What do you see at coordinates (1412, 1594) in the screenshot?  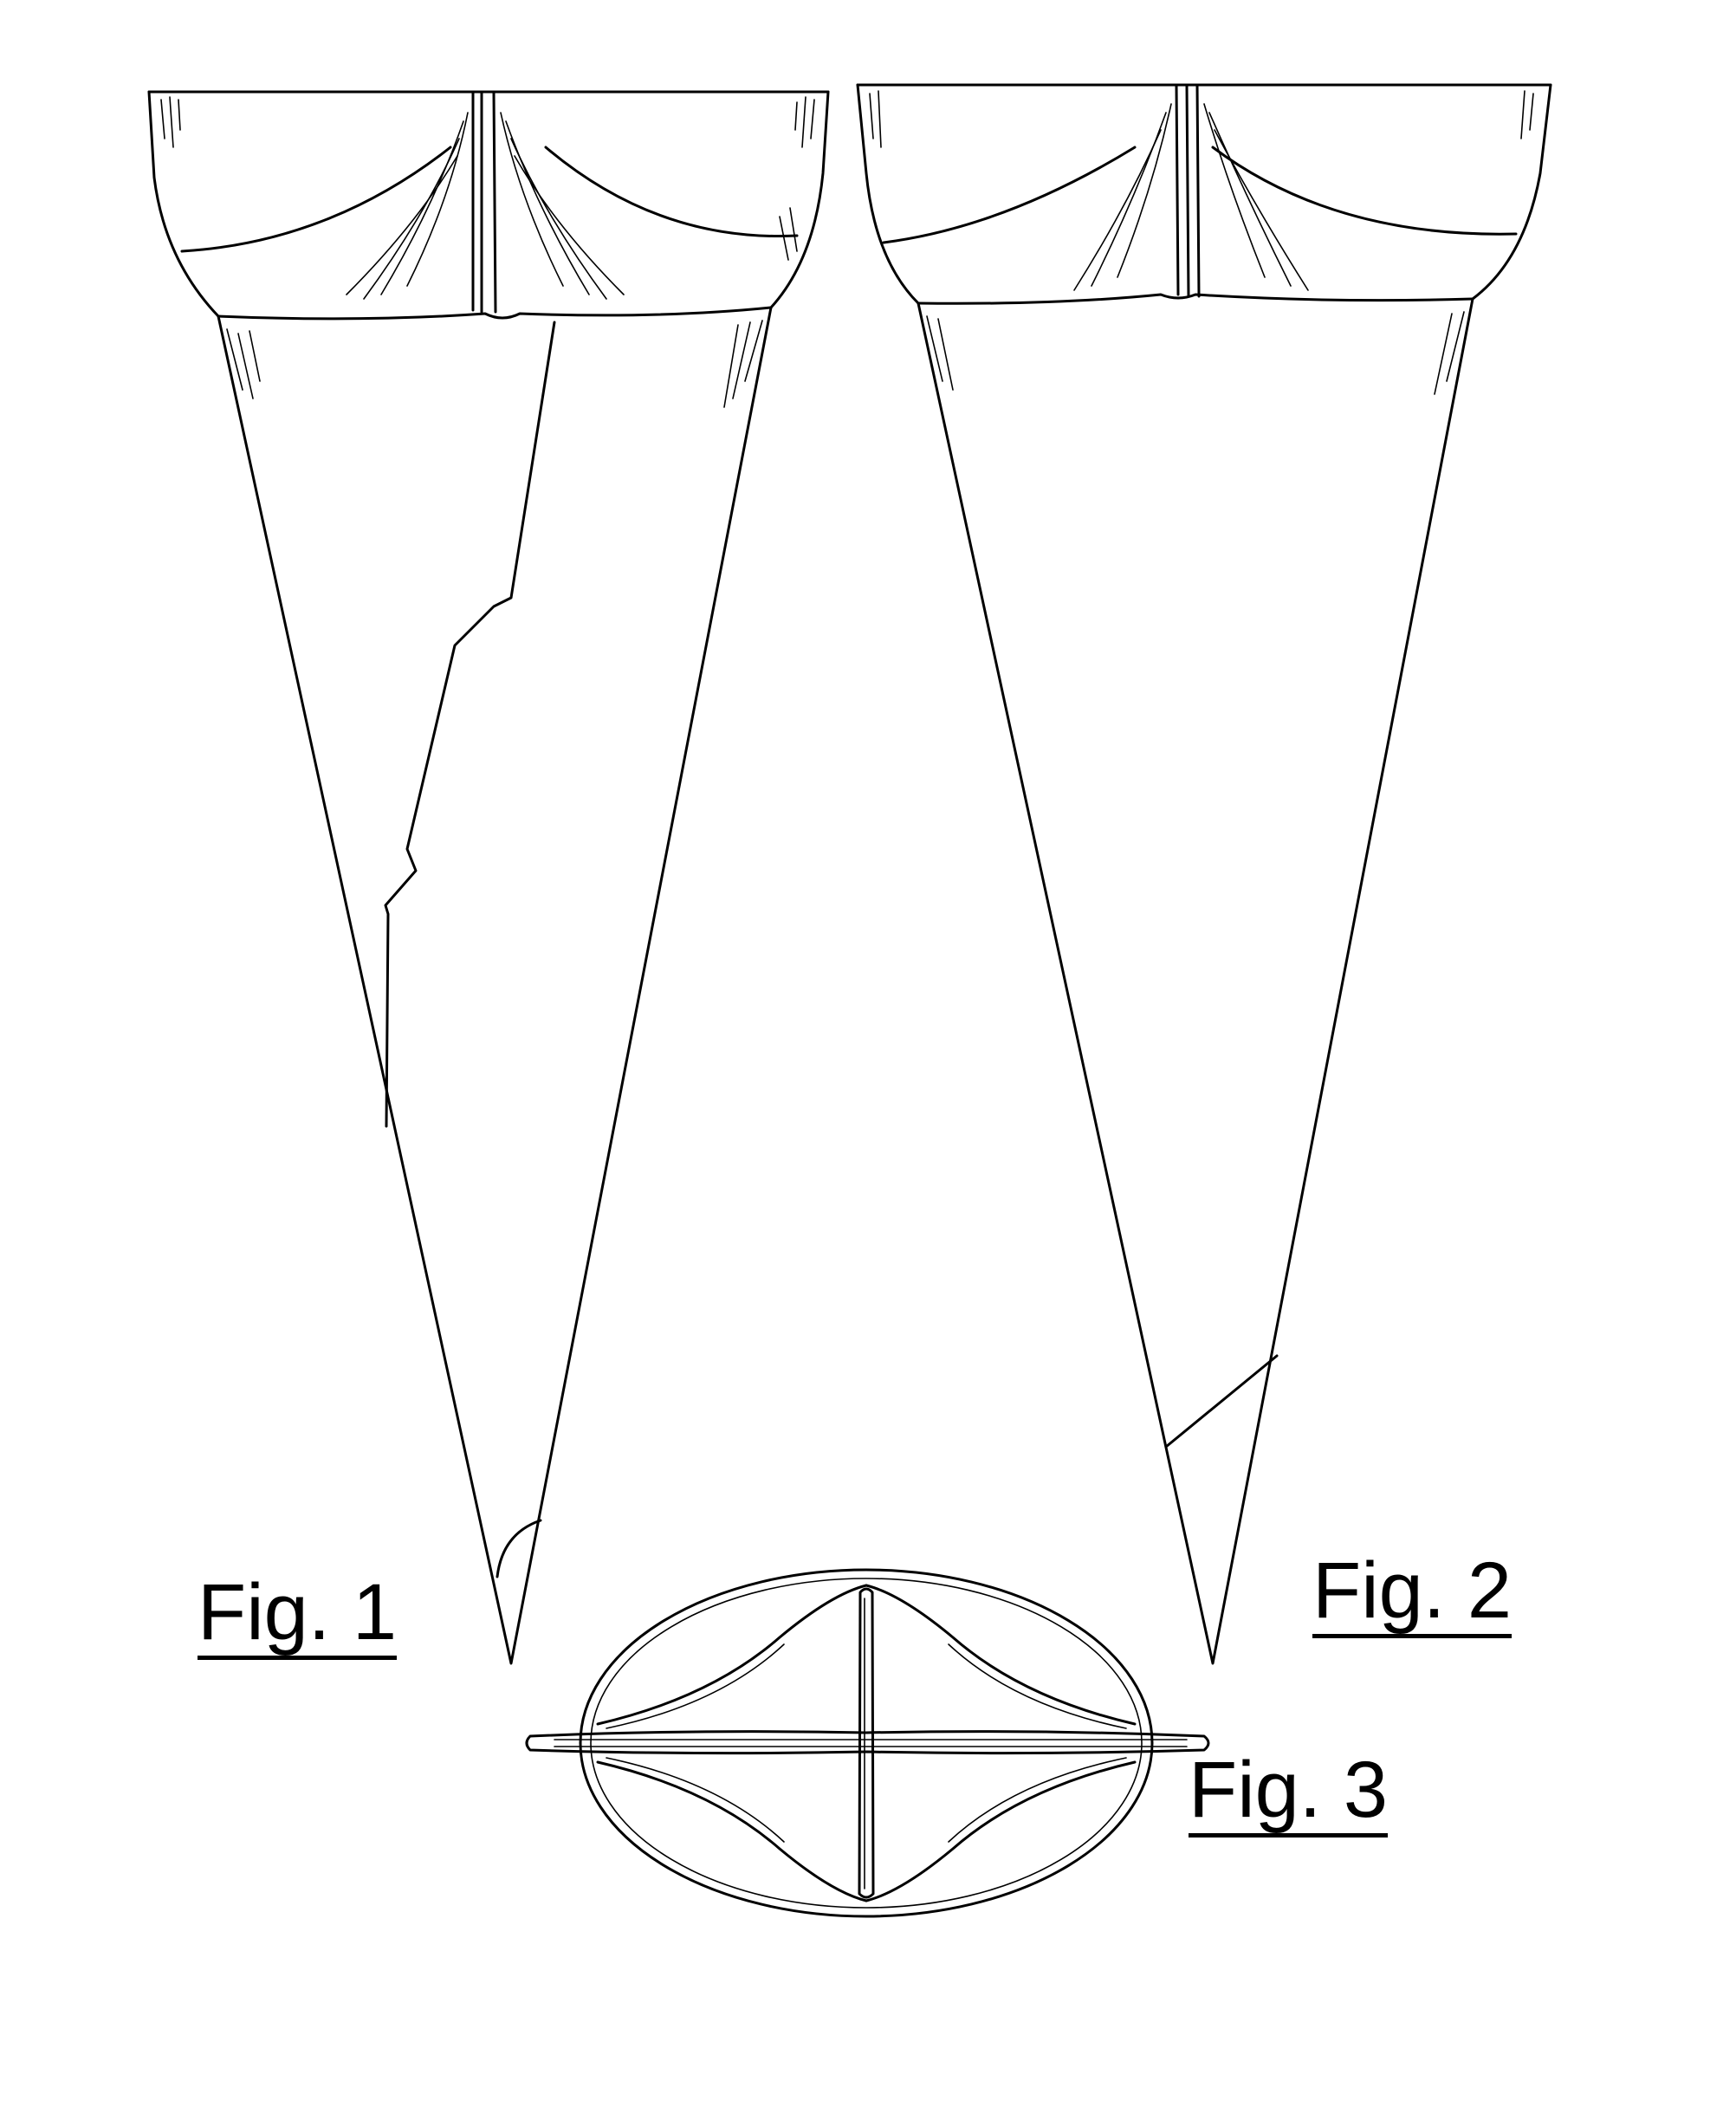 I see `fig2-label: Fig. 2` at bounding box center [1412, 1594].